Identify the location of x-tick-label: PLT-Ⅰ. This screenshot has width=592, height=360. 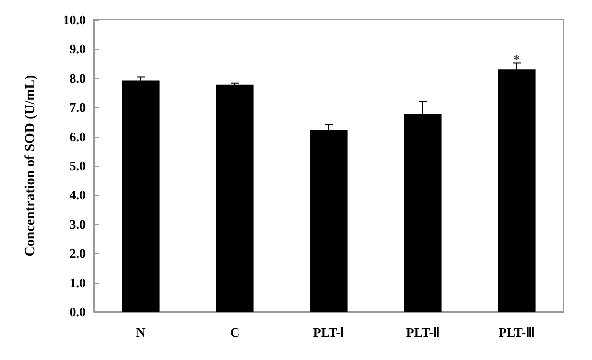
(329, 332).